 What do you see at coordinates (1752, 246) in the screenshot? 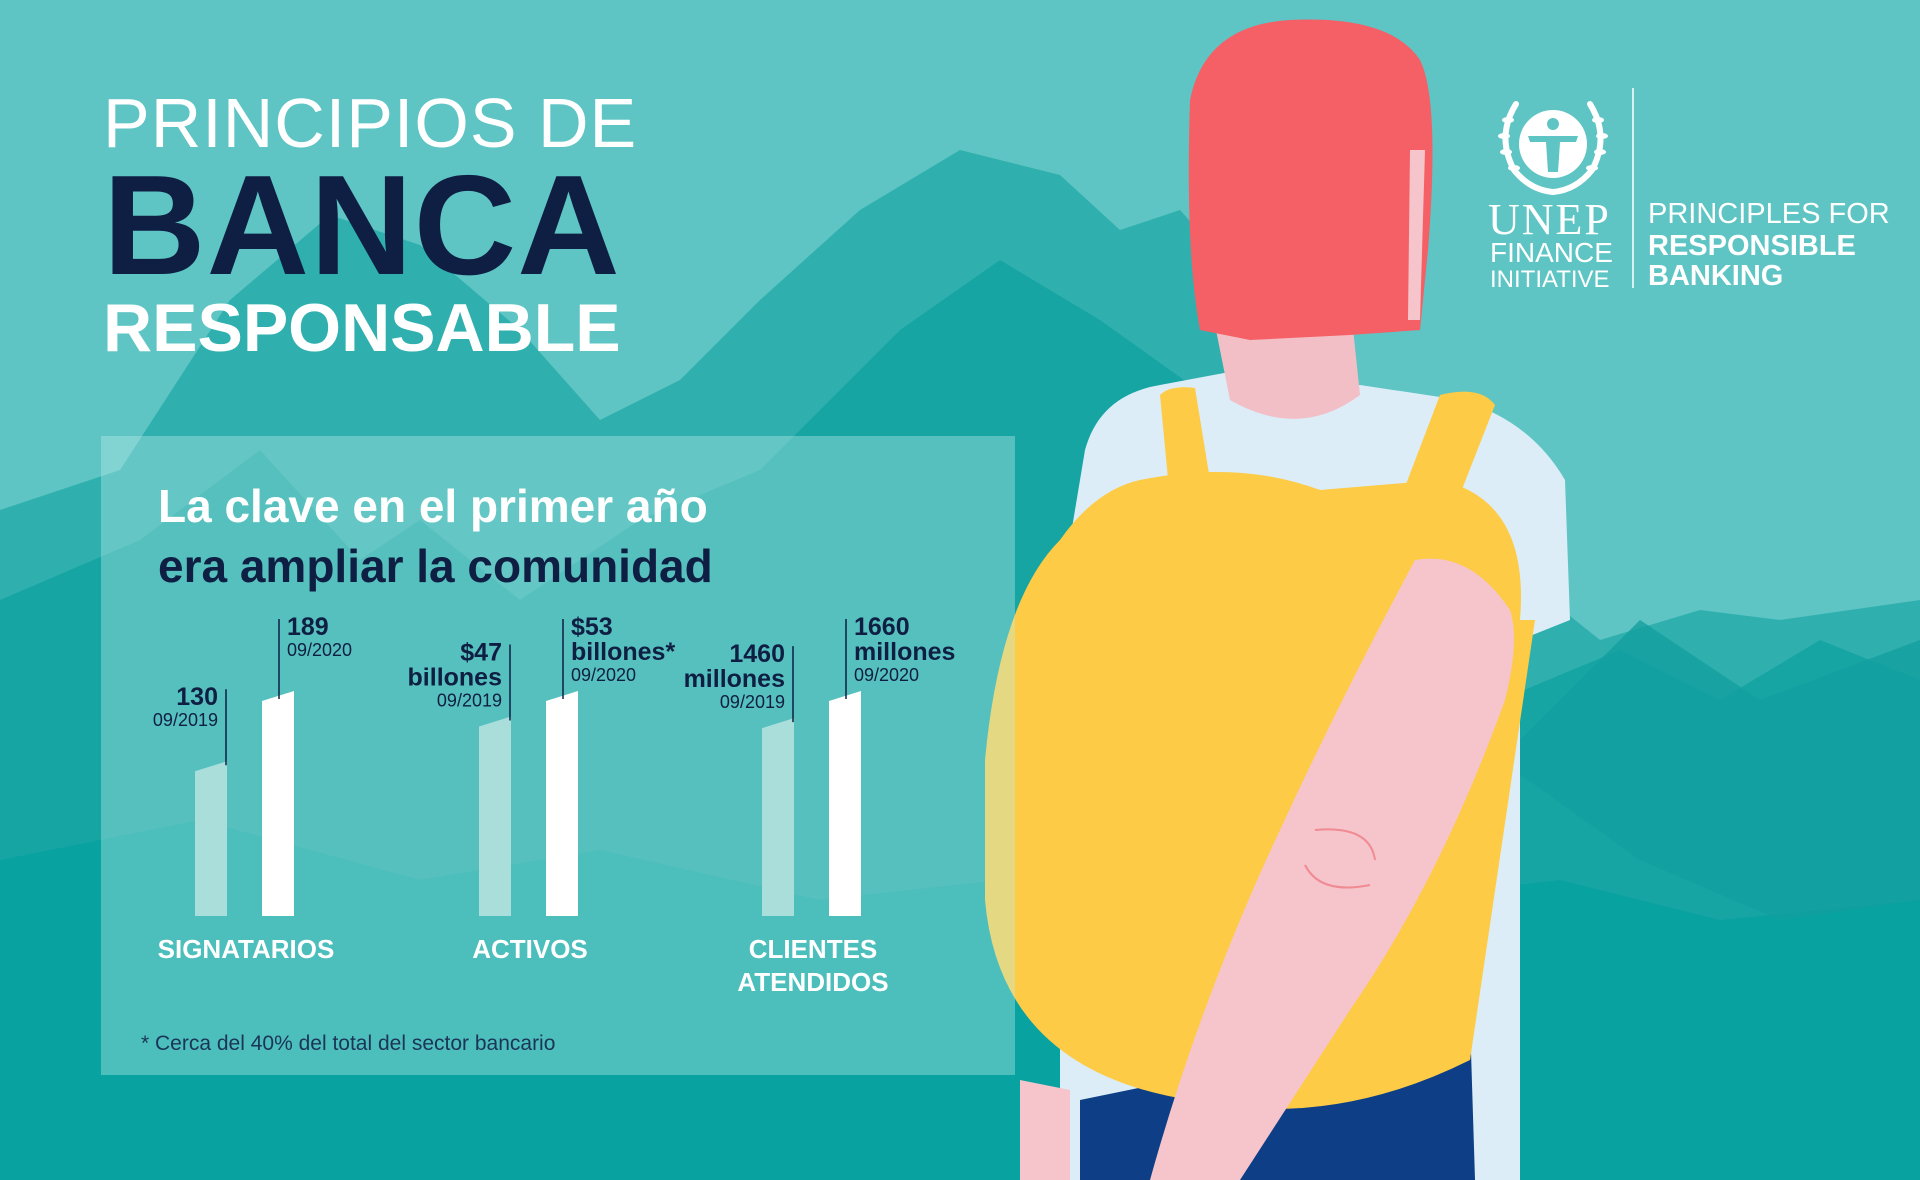
I see `logo-principles-line-2: RESPONSIBLE` at bounding box center [1752, 246].